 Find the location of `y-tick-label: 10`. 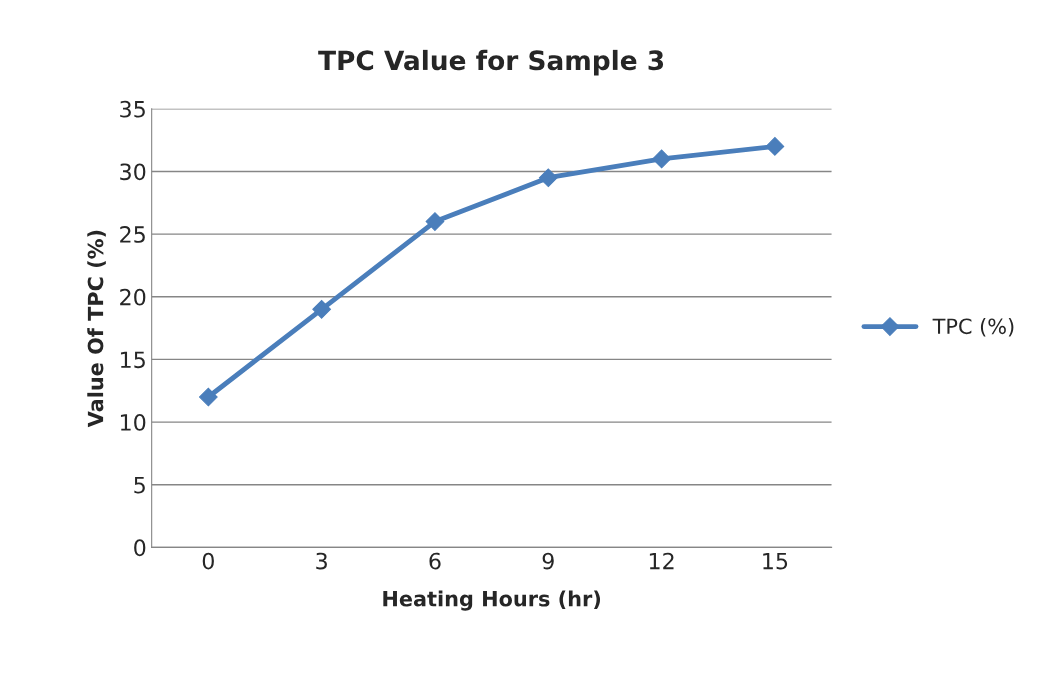

y-tick-label: 10 is located at coordinates (133, 422).